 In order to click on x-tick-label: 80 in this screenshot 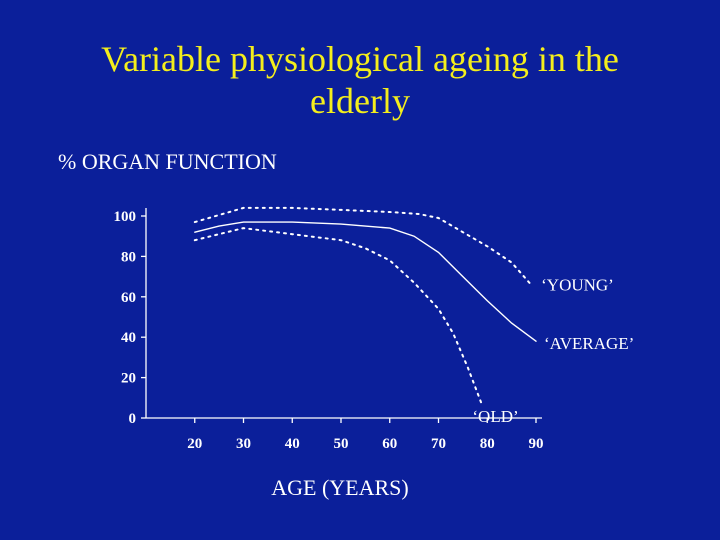, I will do `click(487, 444)`.